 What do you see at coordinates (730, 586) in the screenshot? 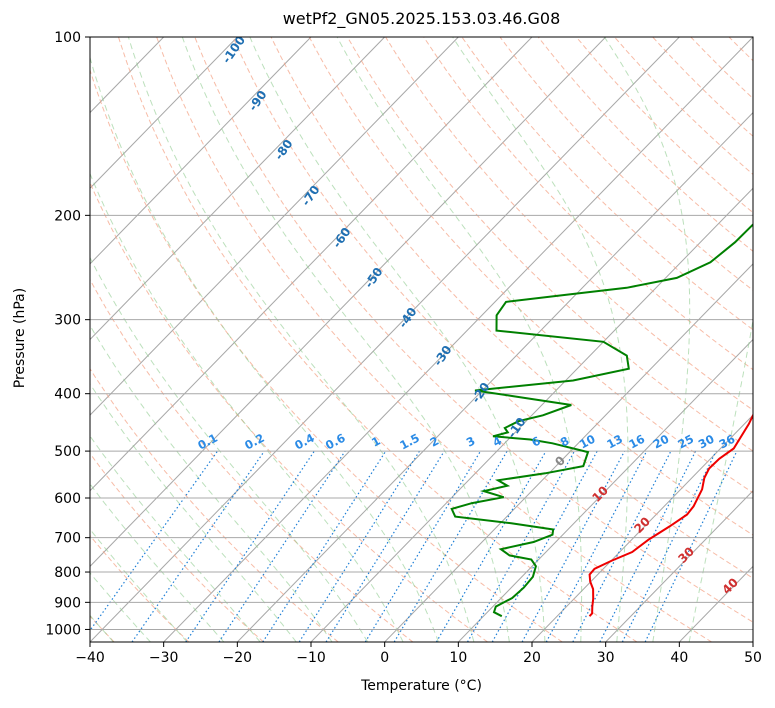
I see `dry-adiabat-label: 40` at bounding box center [730, 586].